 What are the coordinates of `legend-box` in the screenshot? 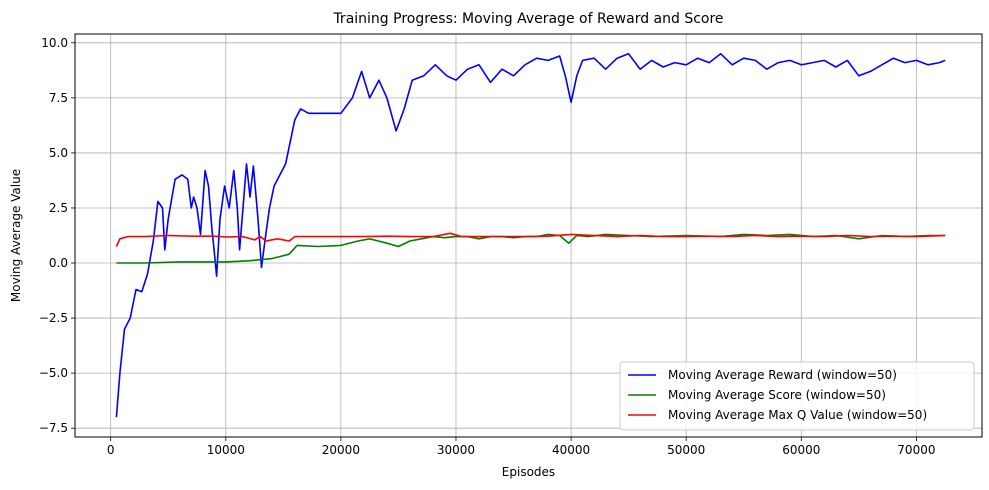 It's located at (797, 396).